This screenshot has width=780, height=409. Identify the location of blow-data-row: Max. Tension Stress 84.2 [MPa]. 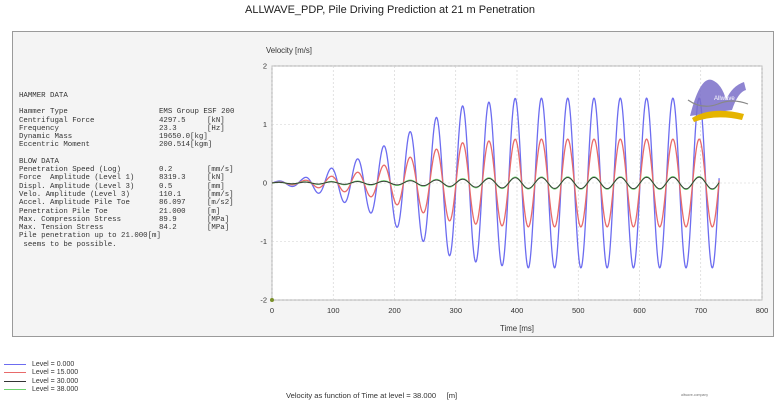
(133, 228).